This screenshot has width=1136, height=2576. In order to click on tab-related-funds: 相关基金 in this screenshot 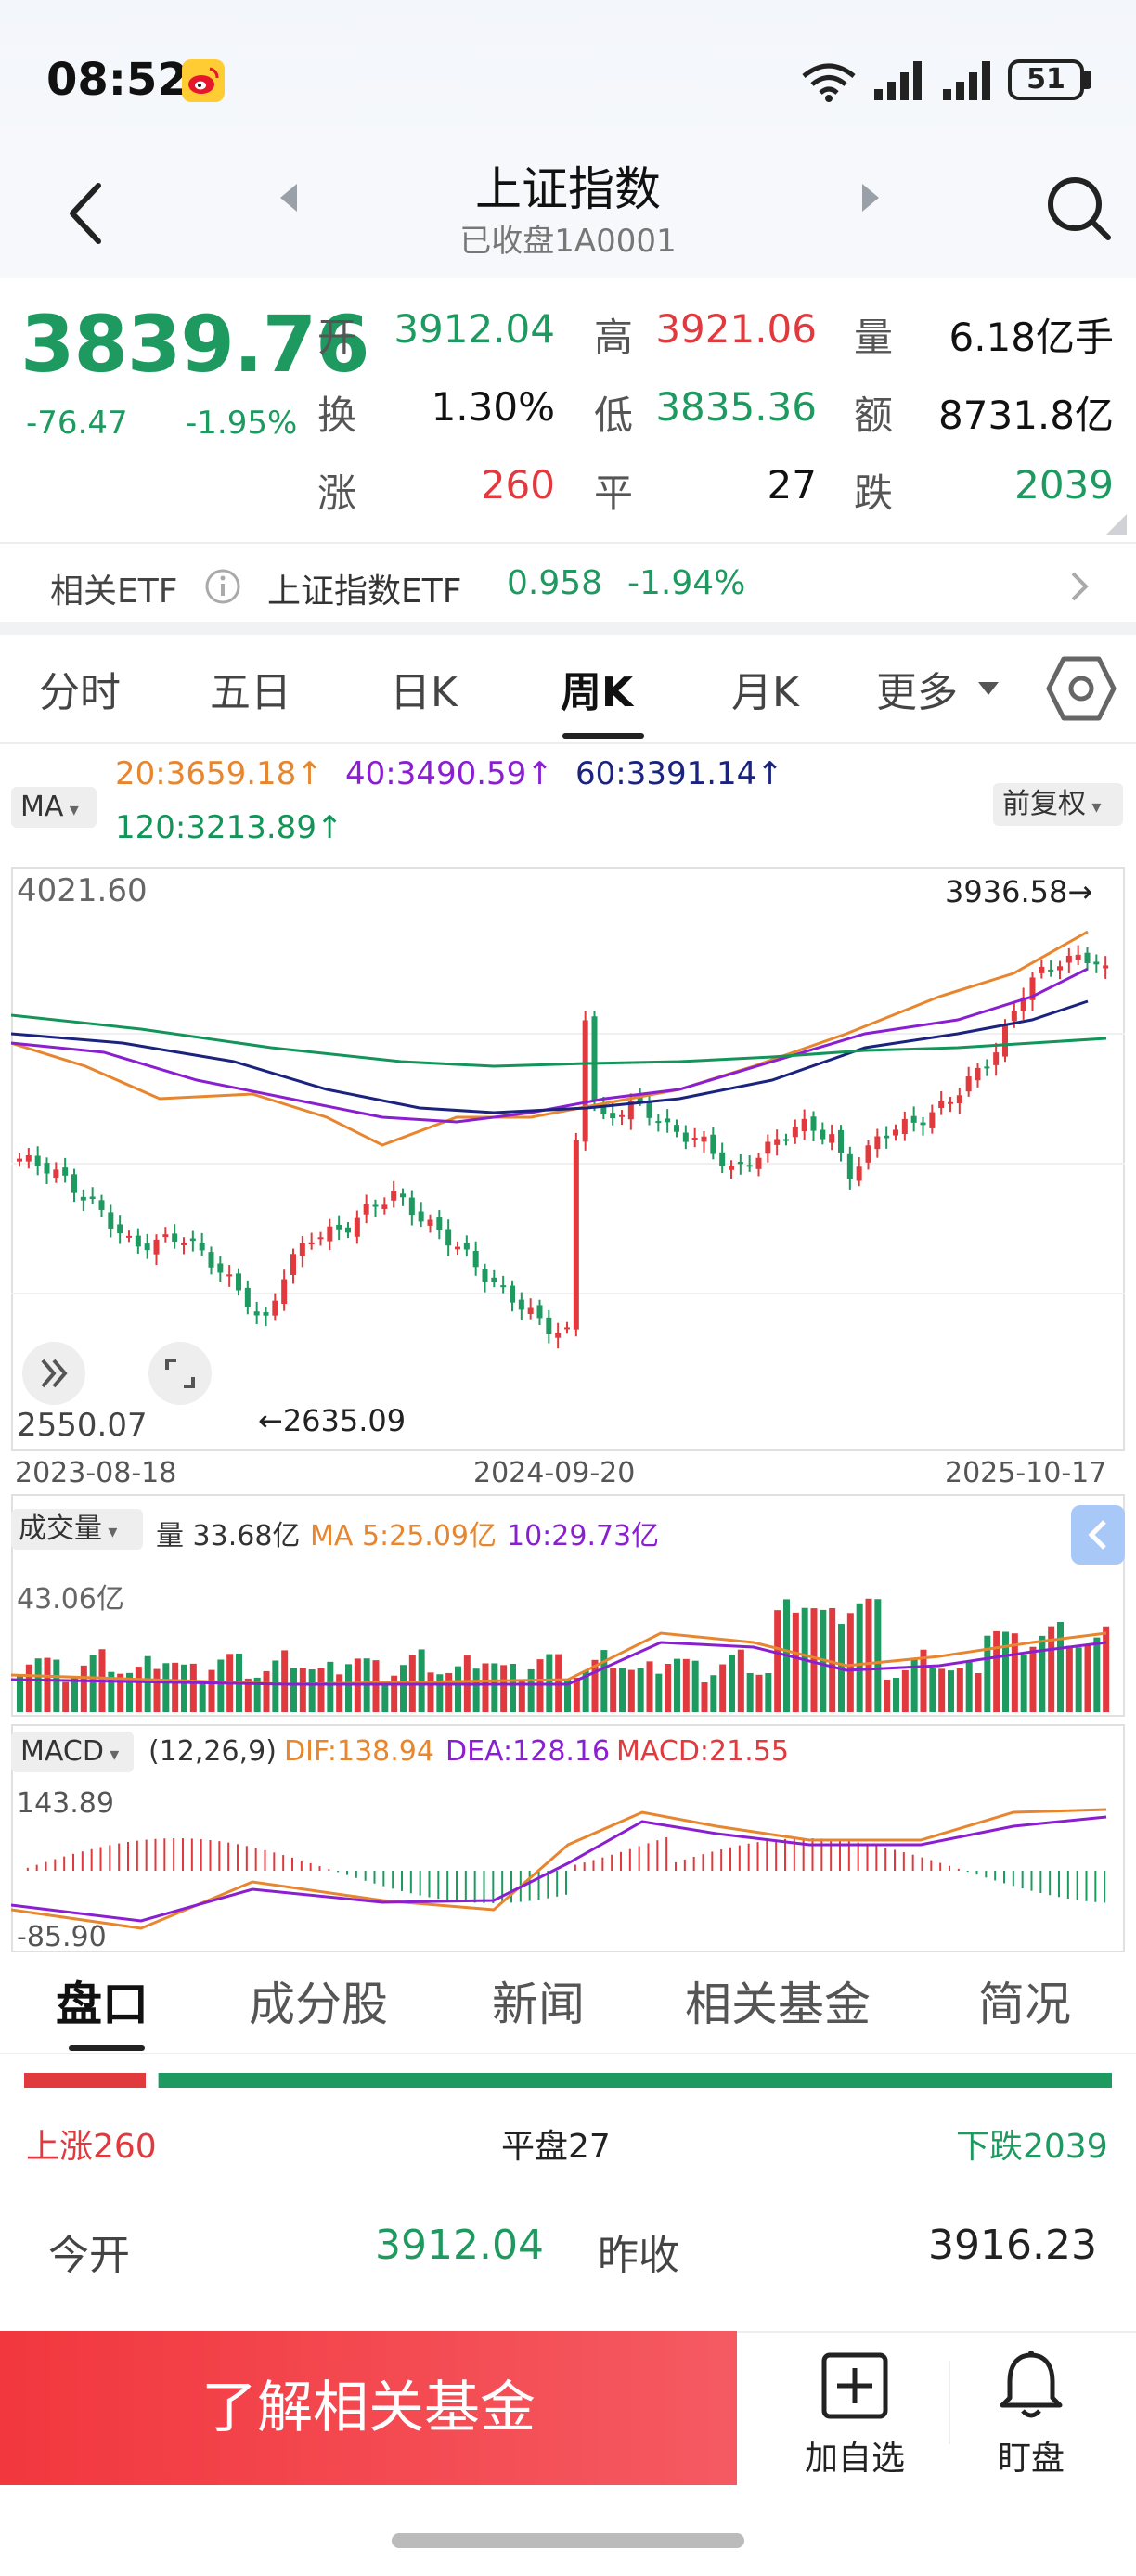, I will do `click(778, 2004)`.